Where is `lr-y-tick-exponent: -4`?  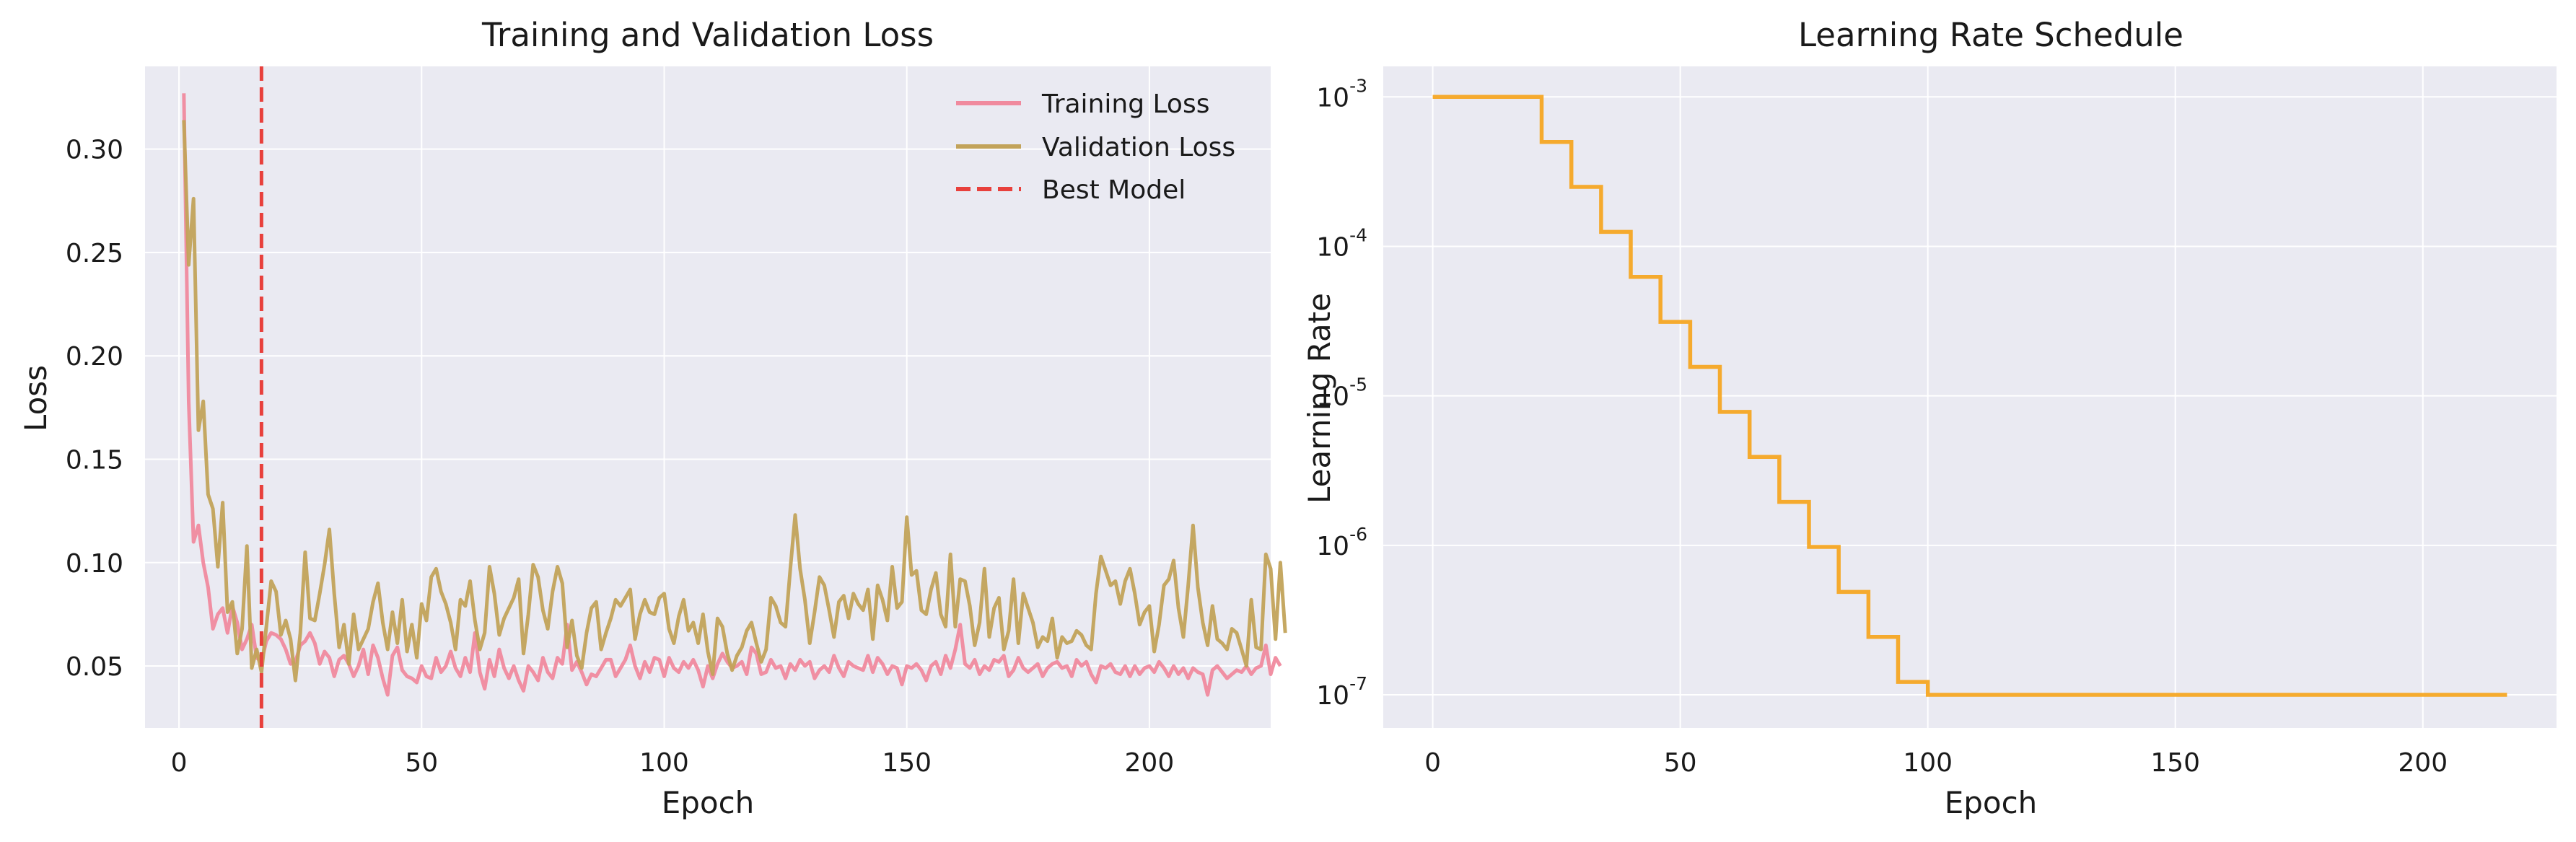
lr-y-tick-exponent: -4 is located at coordinates (1358, 234).